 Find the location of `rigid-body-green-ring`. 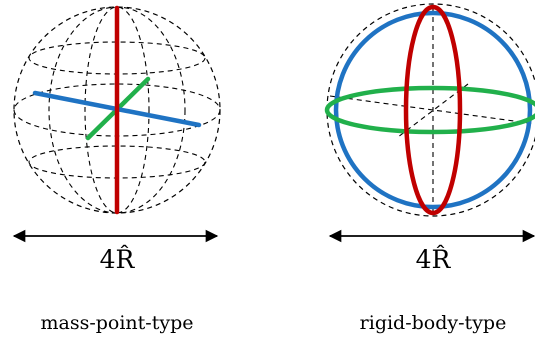

rigid-body-green-ring is located at coordinates (429, 110).